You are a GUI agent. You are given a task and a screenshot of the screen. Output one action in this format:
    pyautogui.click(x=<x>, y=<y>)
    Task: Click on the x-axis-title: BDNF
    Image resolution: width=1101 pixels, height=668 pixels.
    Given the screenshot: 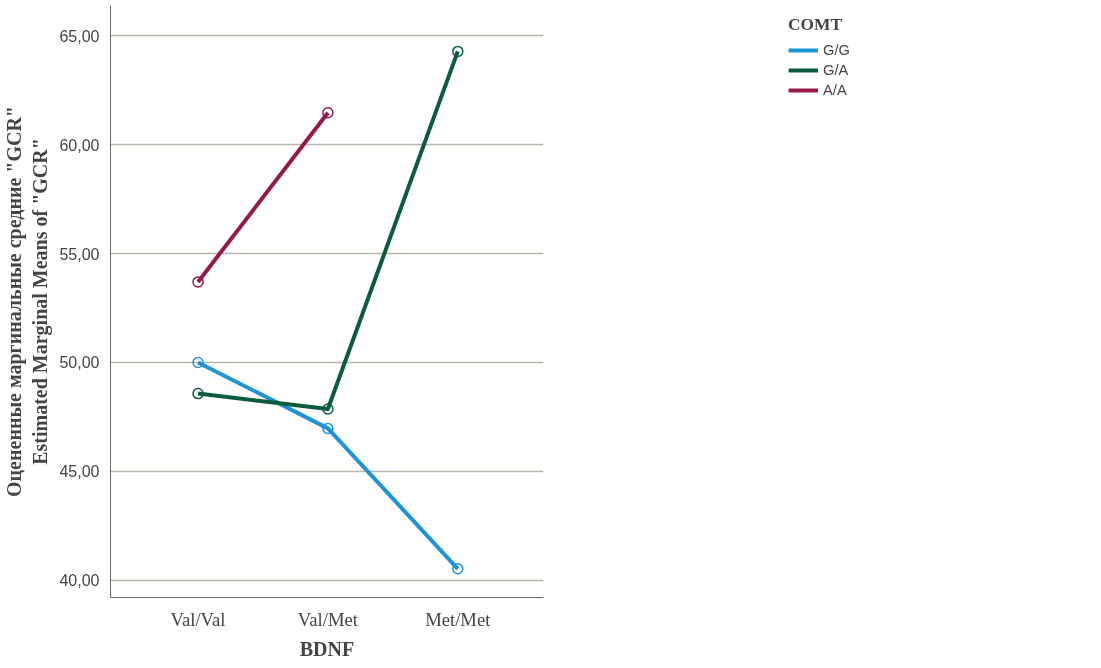 What is the action you would take?
    pyautogui.click(x=327, y=648)
    